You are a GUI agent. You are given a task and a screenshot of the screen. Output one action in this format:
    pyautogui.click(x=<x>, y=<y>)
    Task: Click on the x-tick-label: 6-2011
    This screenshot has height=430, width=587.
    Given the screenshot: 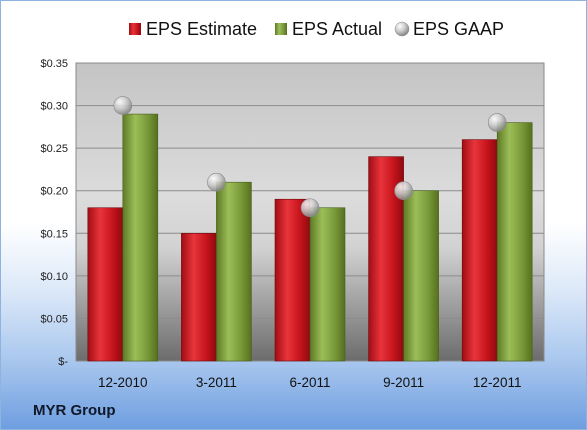 What is the action you would take?
    pyautogui.click(x=309, y=382)
    